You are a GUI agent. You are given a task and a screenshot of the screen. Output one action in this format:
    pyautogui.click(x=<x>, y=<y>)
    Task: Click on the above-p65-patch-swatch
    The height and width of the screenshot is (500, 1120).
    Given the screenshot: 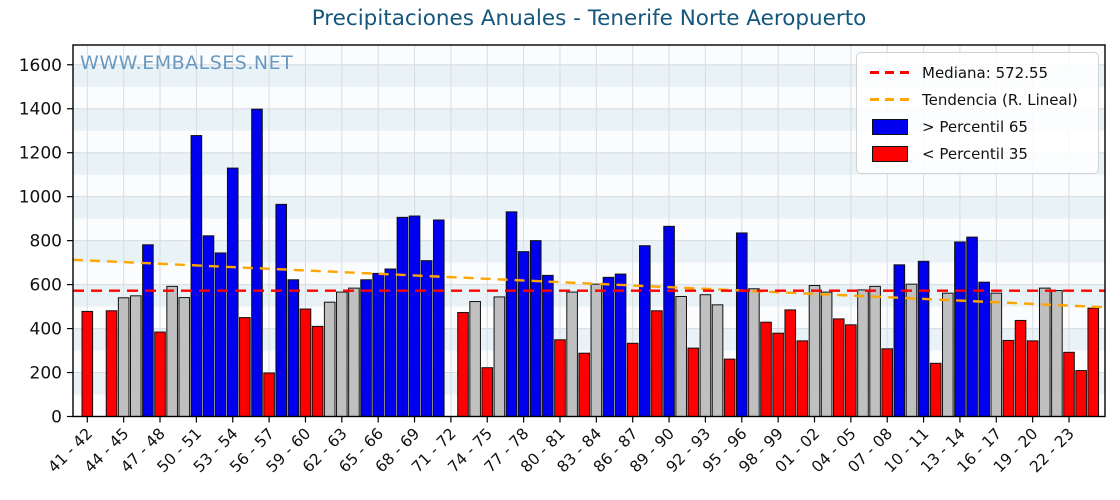 What is the action you would take?
    pyautogui.click(x=890, y=126)
    